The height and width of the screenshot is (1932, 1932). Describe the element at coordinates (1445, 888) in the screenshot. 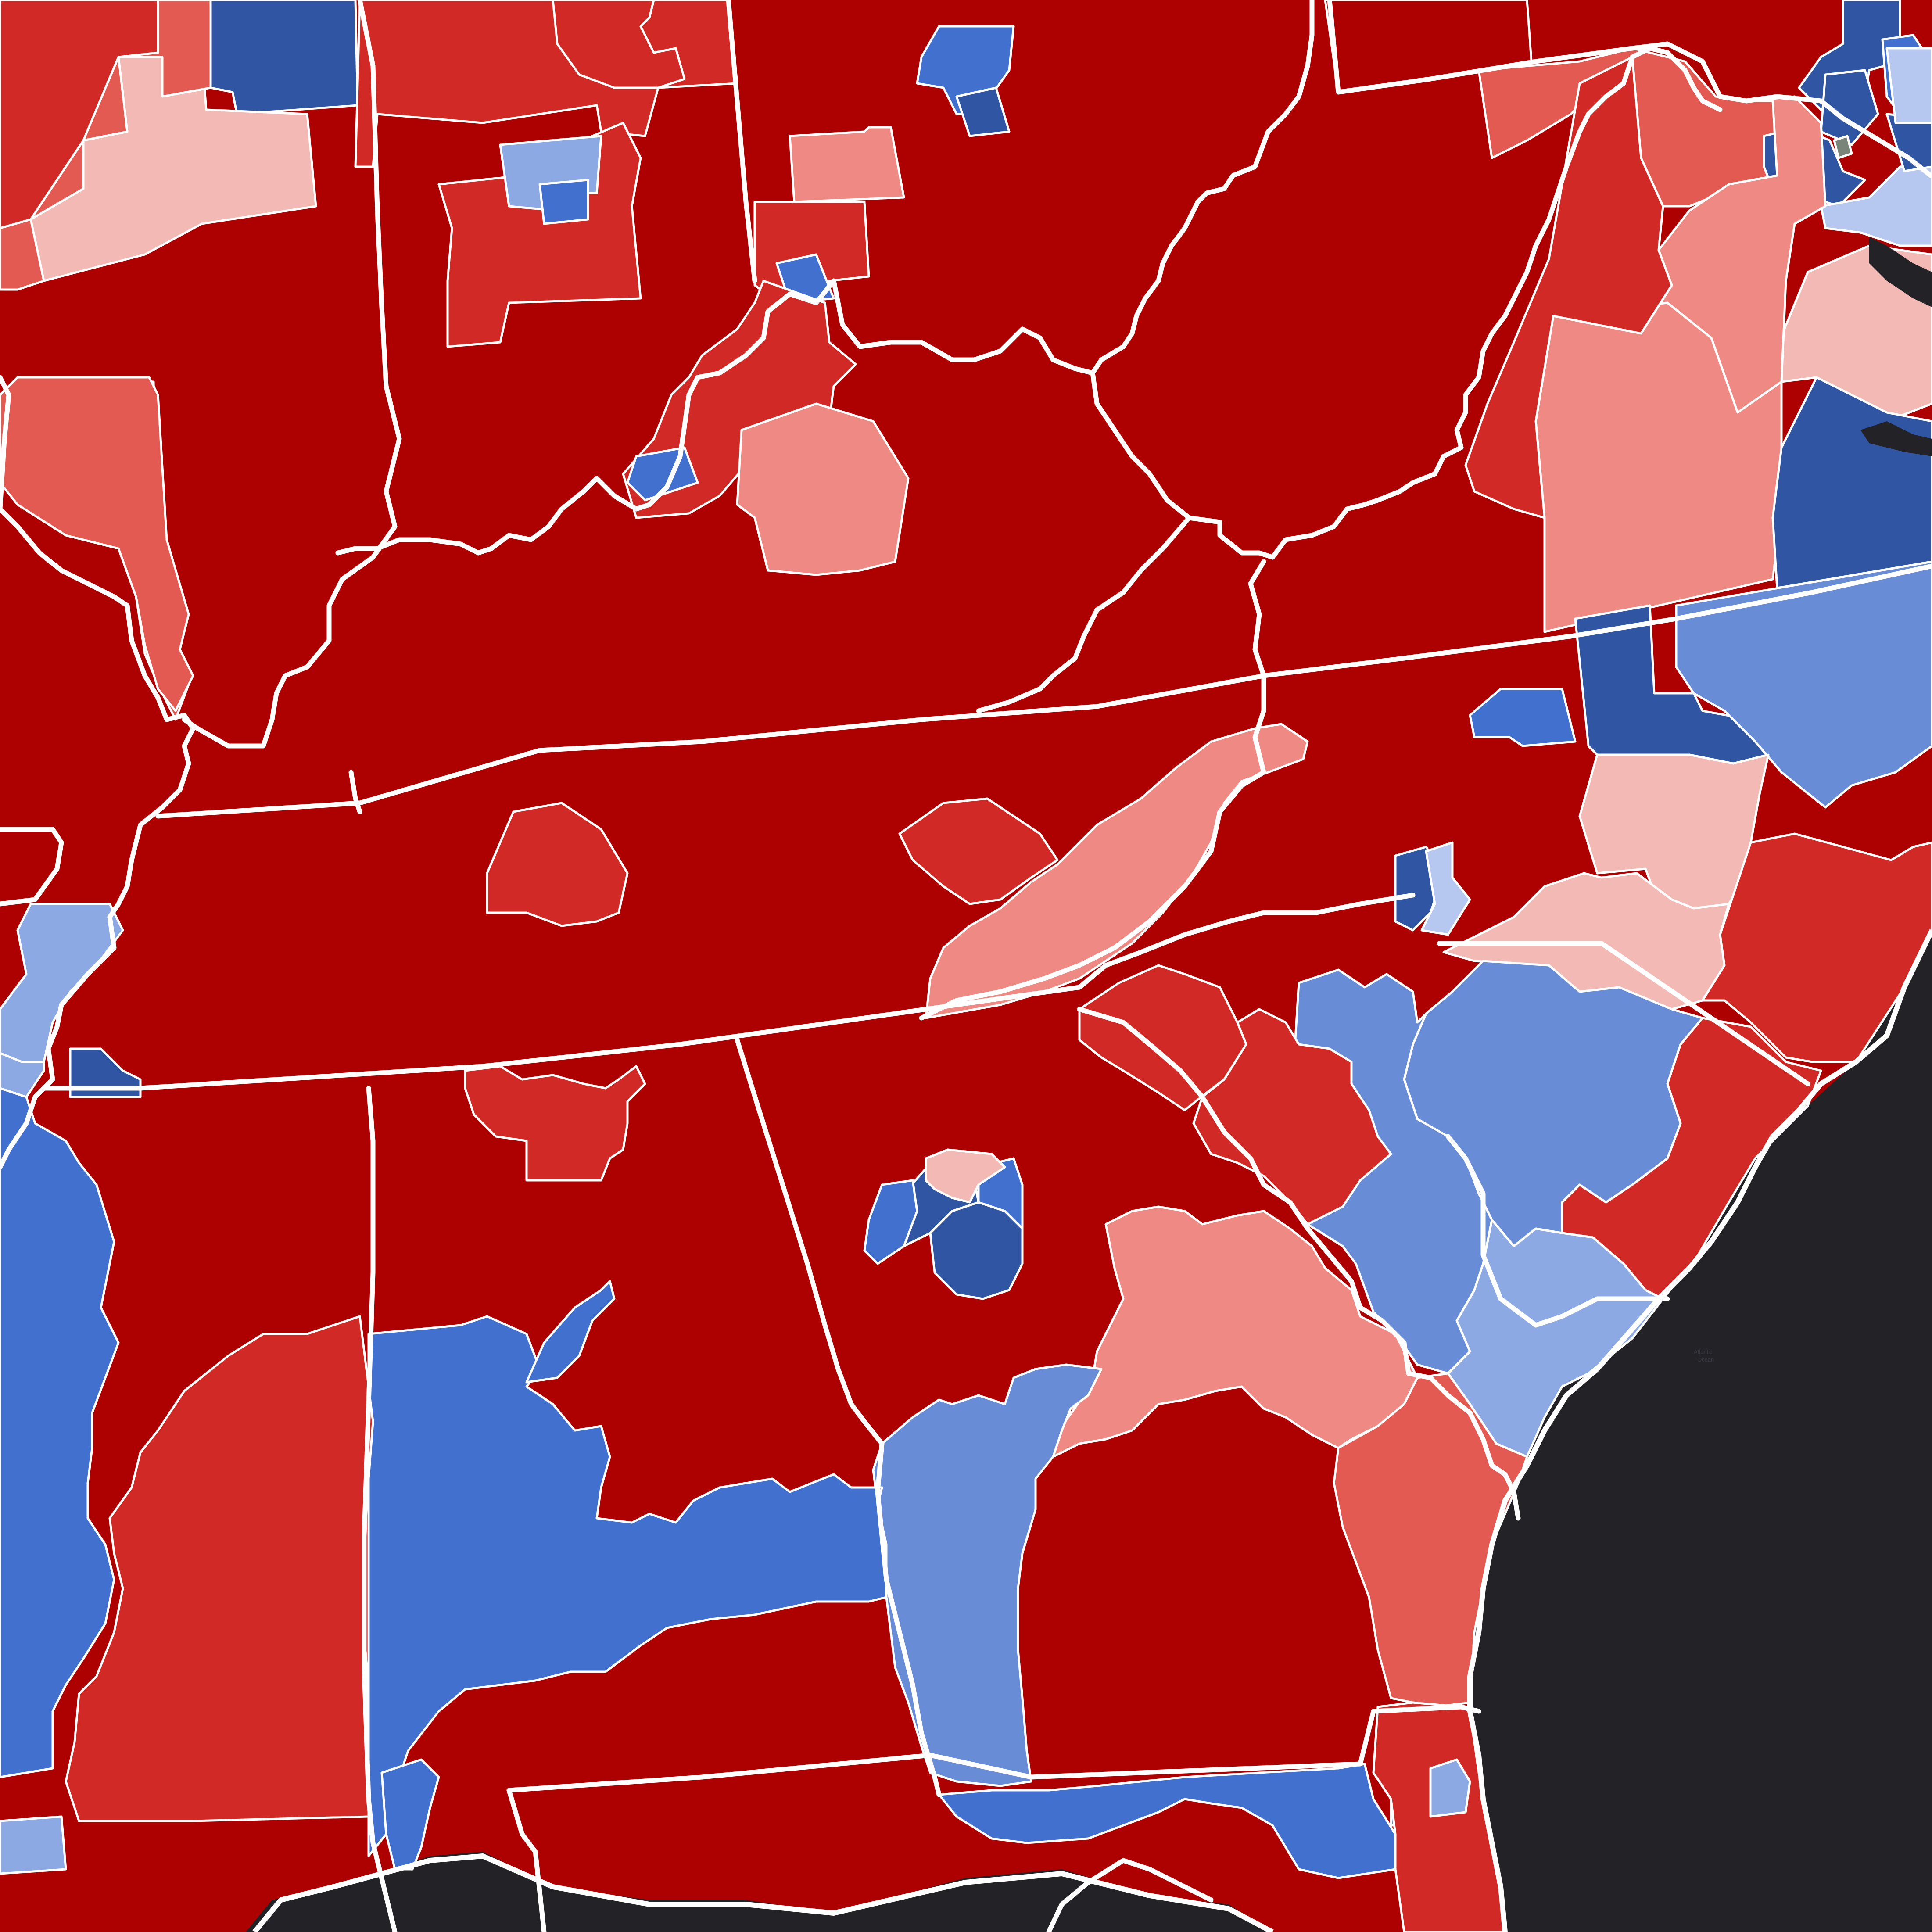

I see `district-nc-weak-d-charlotte` at that location.